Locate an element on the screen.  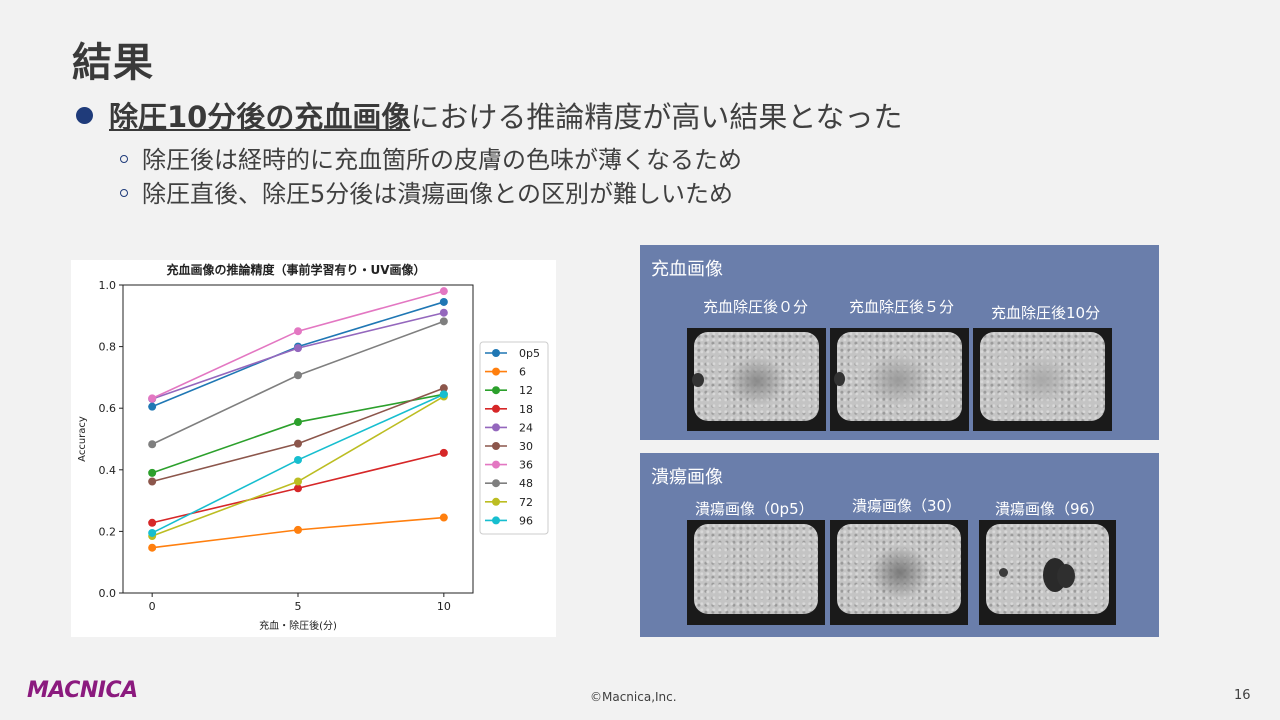
legend-marker-0p5 is located at coordinates (496, 353).